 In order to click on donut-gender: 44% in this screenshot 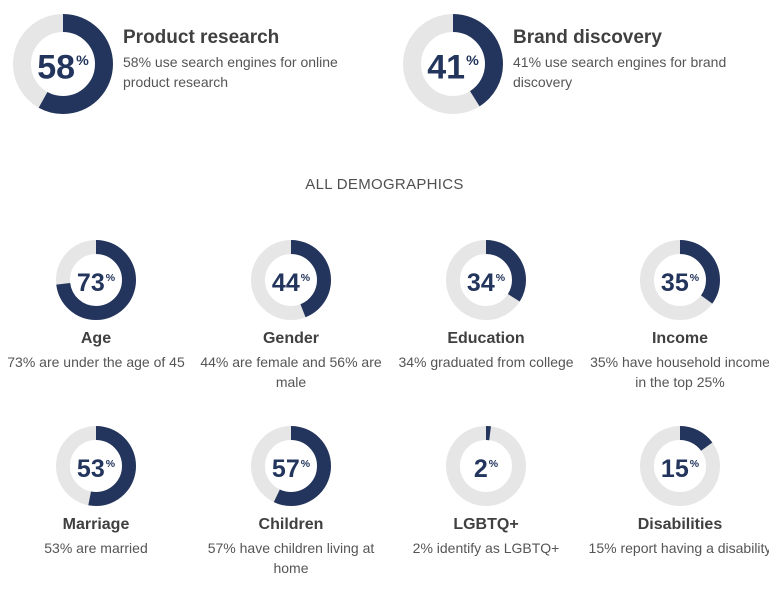, I will do `click(291, 280)`.